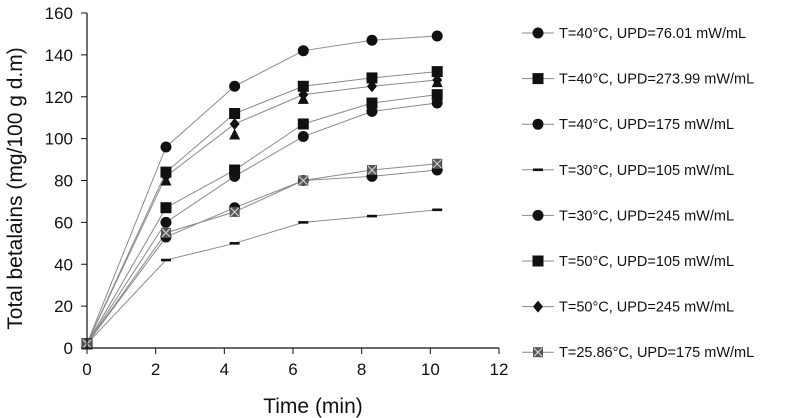 This screenshot has height=418, width=787. I want to click on y-tick-label: 160, so click(59, 13).